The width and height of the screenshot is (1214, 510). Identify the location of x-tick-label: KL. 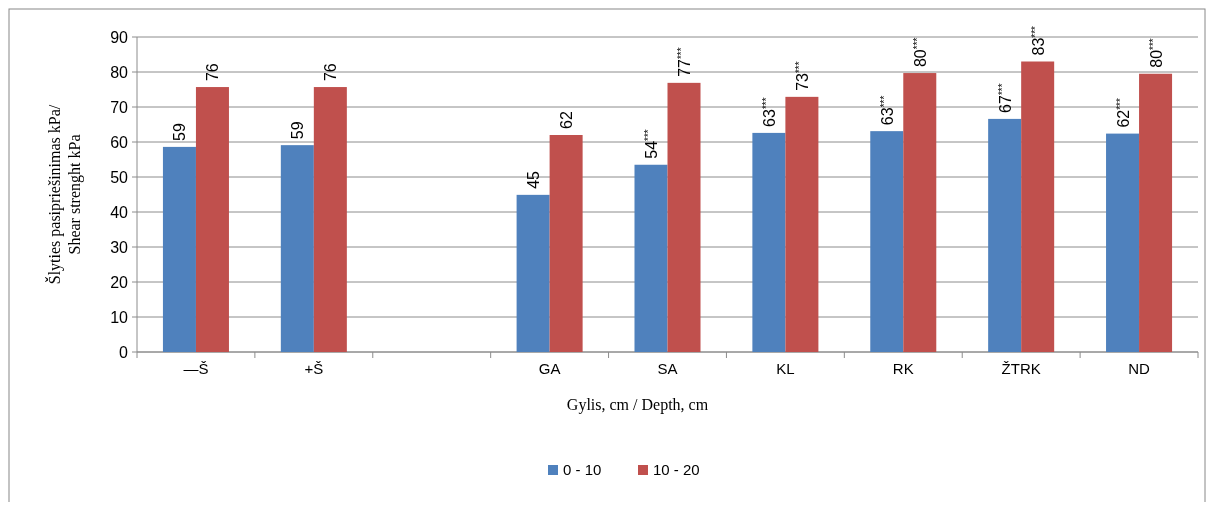
(785, 368).